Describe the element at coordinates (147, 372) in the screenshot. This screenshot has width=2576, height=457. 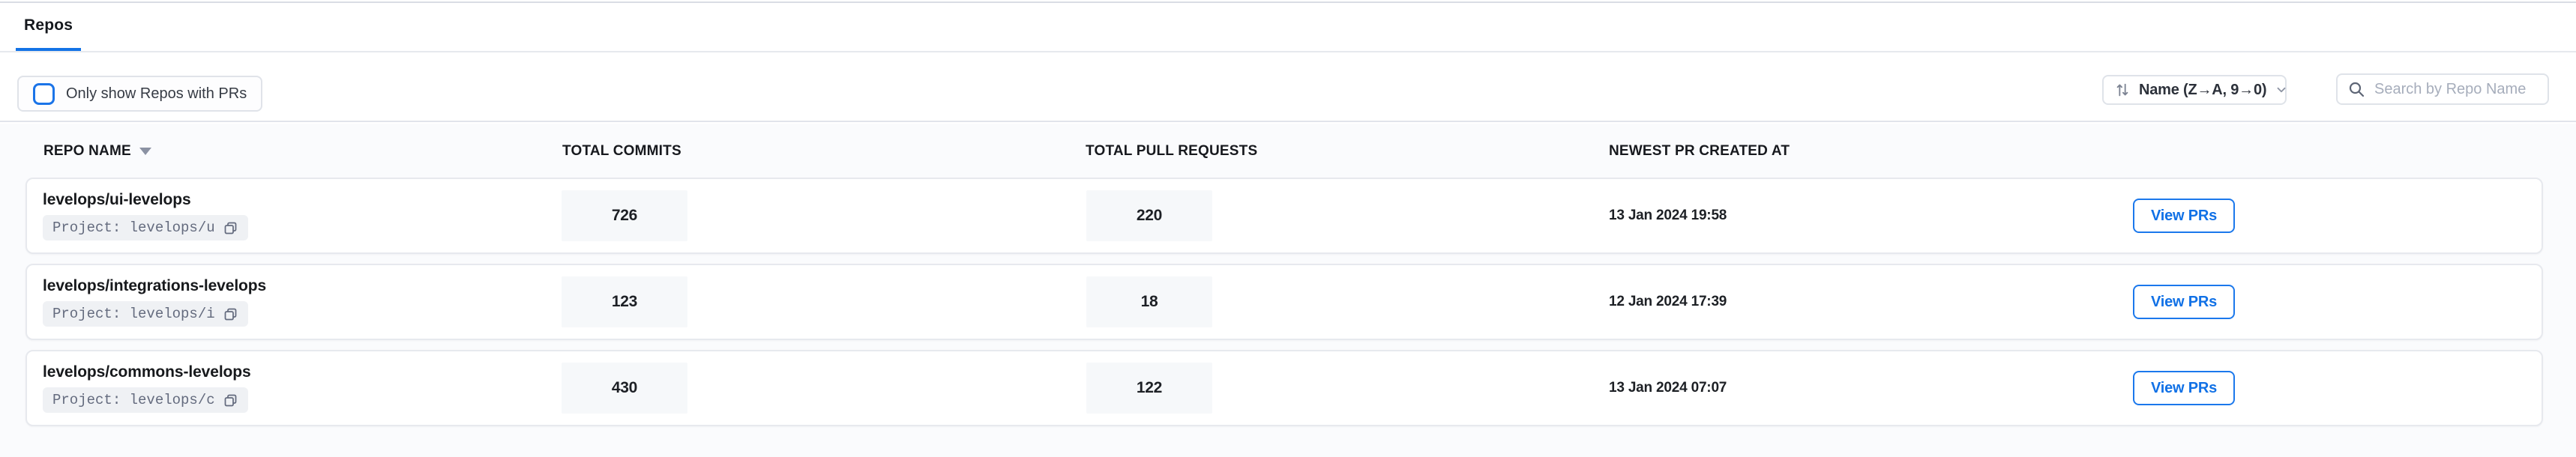
I see `repo-name: levelops/commons-levelops` at that location.